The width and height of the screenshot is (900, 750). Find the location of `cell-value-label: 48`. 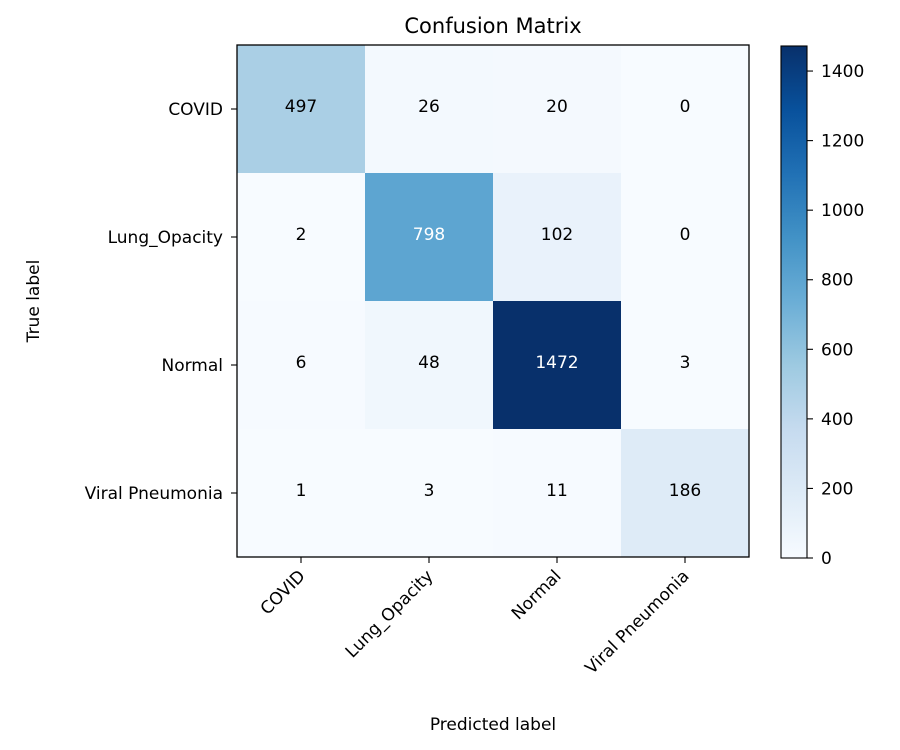

cell-value-label: 48 is located at coordinates (429, 363).